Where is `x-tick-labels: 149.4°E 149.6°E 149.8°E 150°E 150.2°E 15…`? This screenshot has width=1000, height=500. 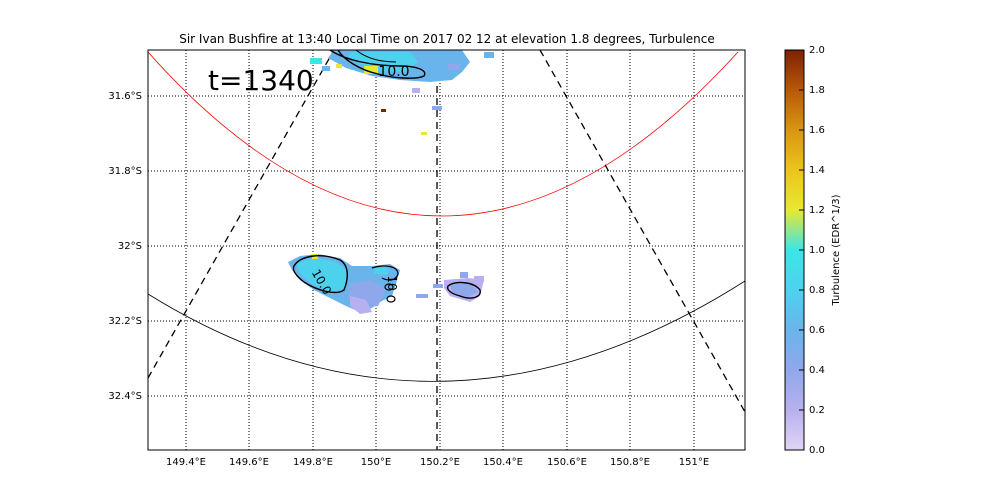 x-tick-labels: 149.4°E 149.6°E 149.8°E 150°E 150.2°E 15… is located at coordinates (437, 462).